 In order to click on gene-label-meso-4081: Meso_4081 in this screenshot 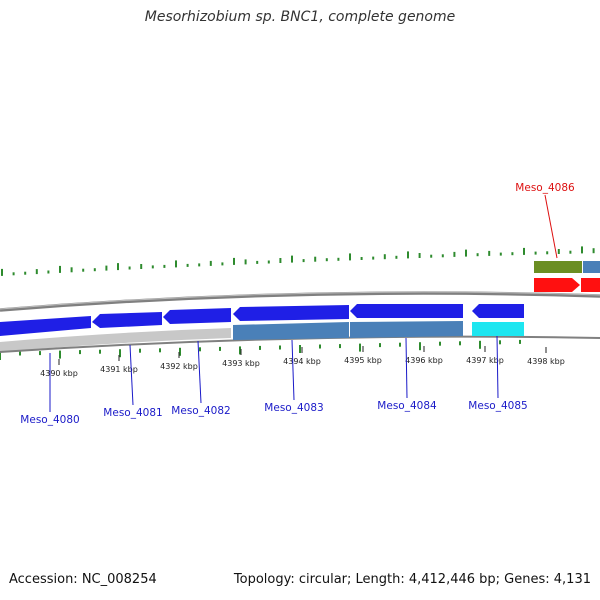, I will do `click(132, 413)`.